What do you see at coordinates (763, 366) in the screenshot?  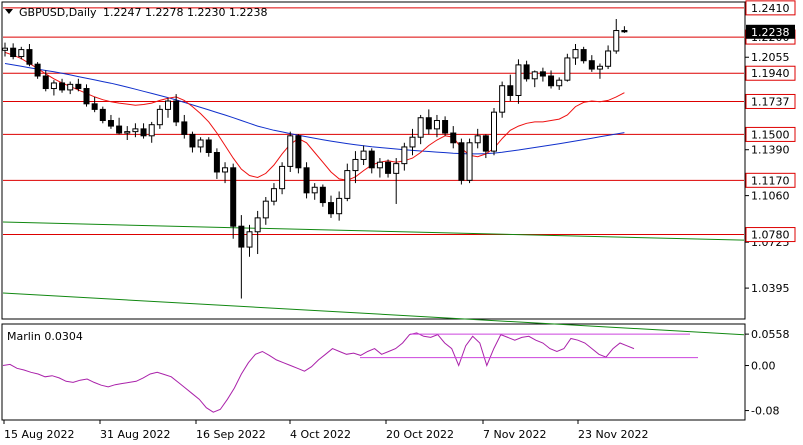 I see `marlin-tick-label: 0.00` at bounding box center [763, 366].